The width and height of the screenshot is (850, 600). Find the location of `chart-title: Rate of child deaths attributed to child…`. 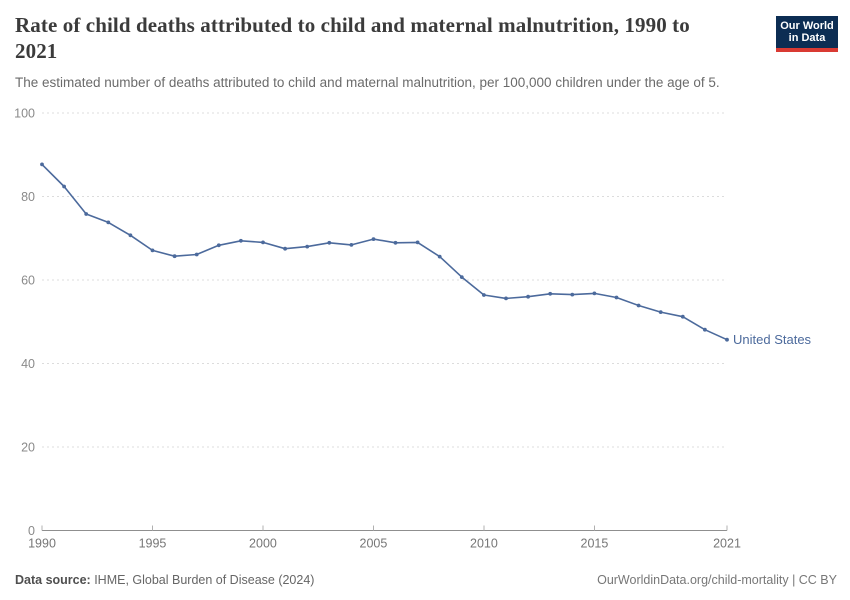

chart-title: Rate of child deaths attributed to child… is located at coordinates (352, 38).